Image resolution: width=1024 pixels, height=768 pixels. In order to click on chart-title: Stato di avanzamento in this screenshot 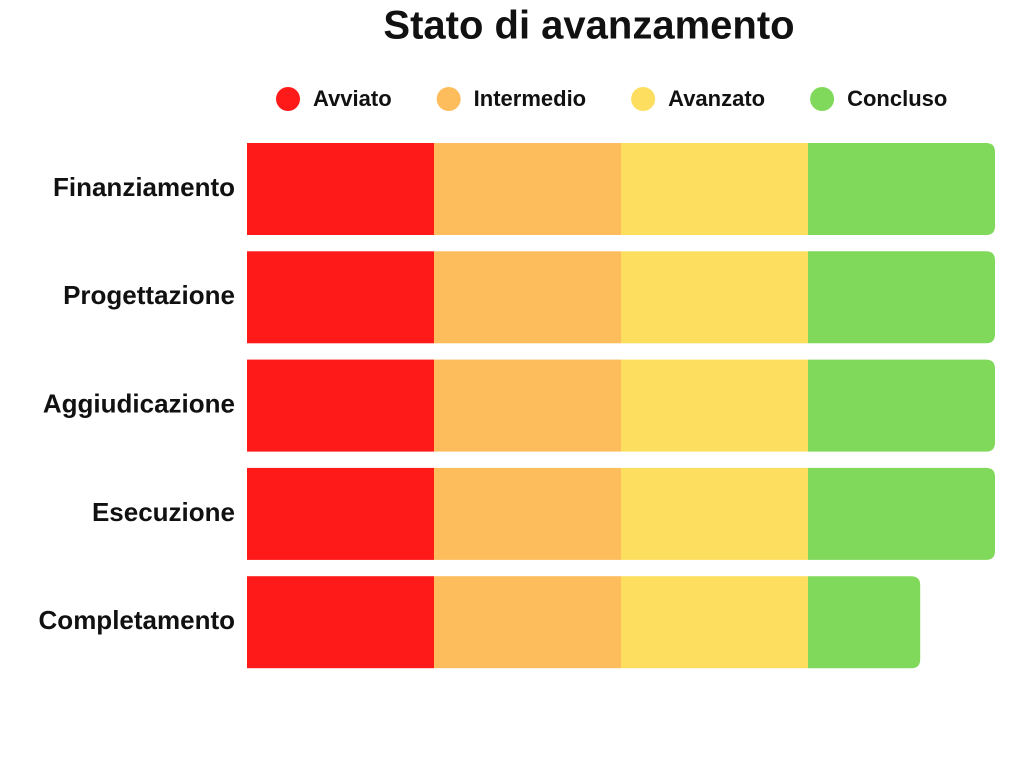, I will do `click(588, 26)`.